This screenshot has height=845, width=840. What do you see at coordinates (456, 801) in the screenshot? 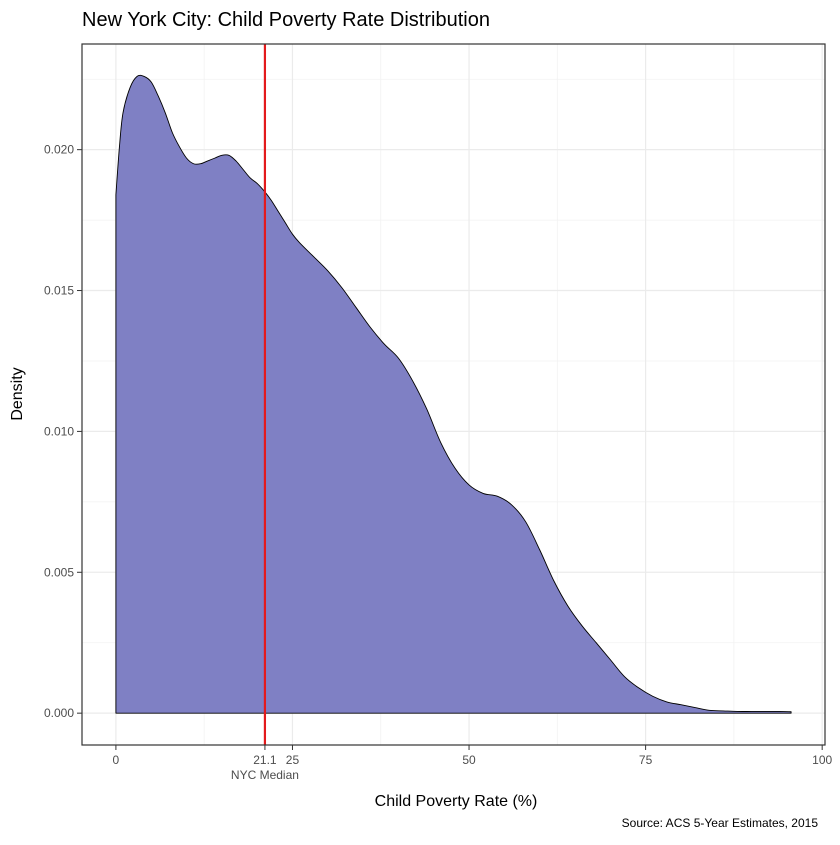
I see `x-axis-title: Child Poverty Rate (%)` at bounding box center [456, 801].